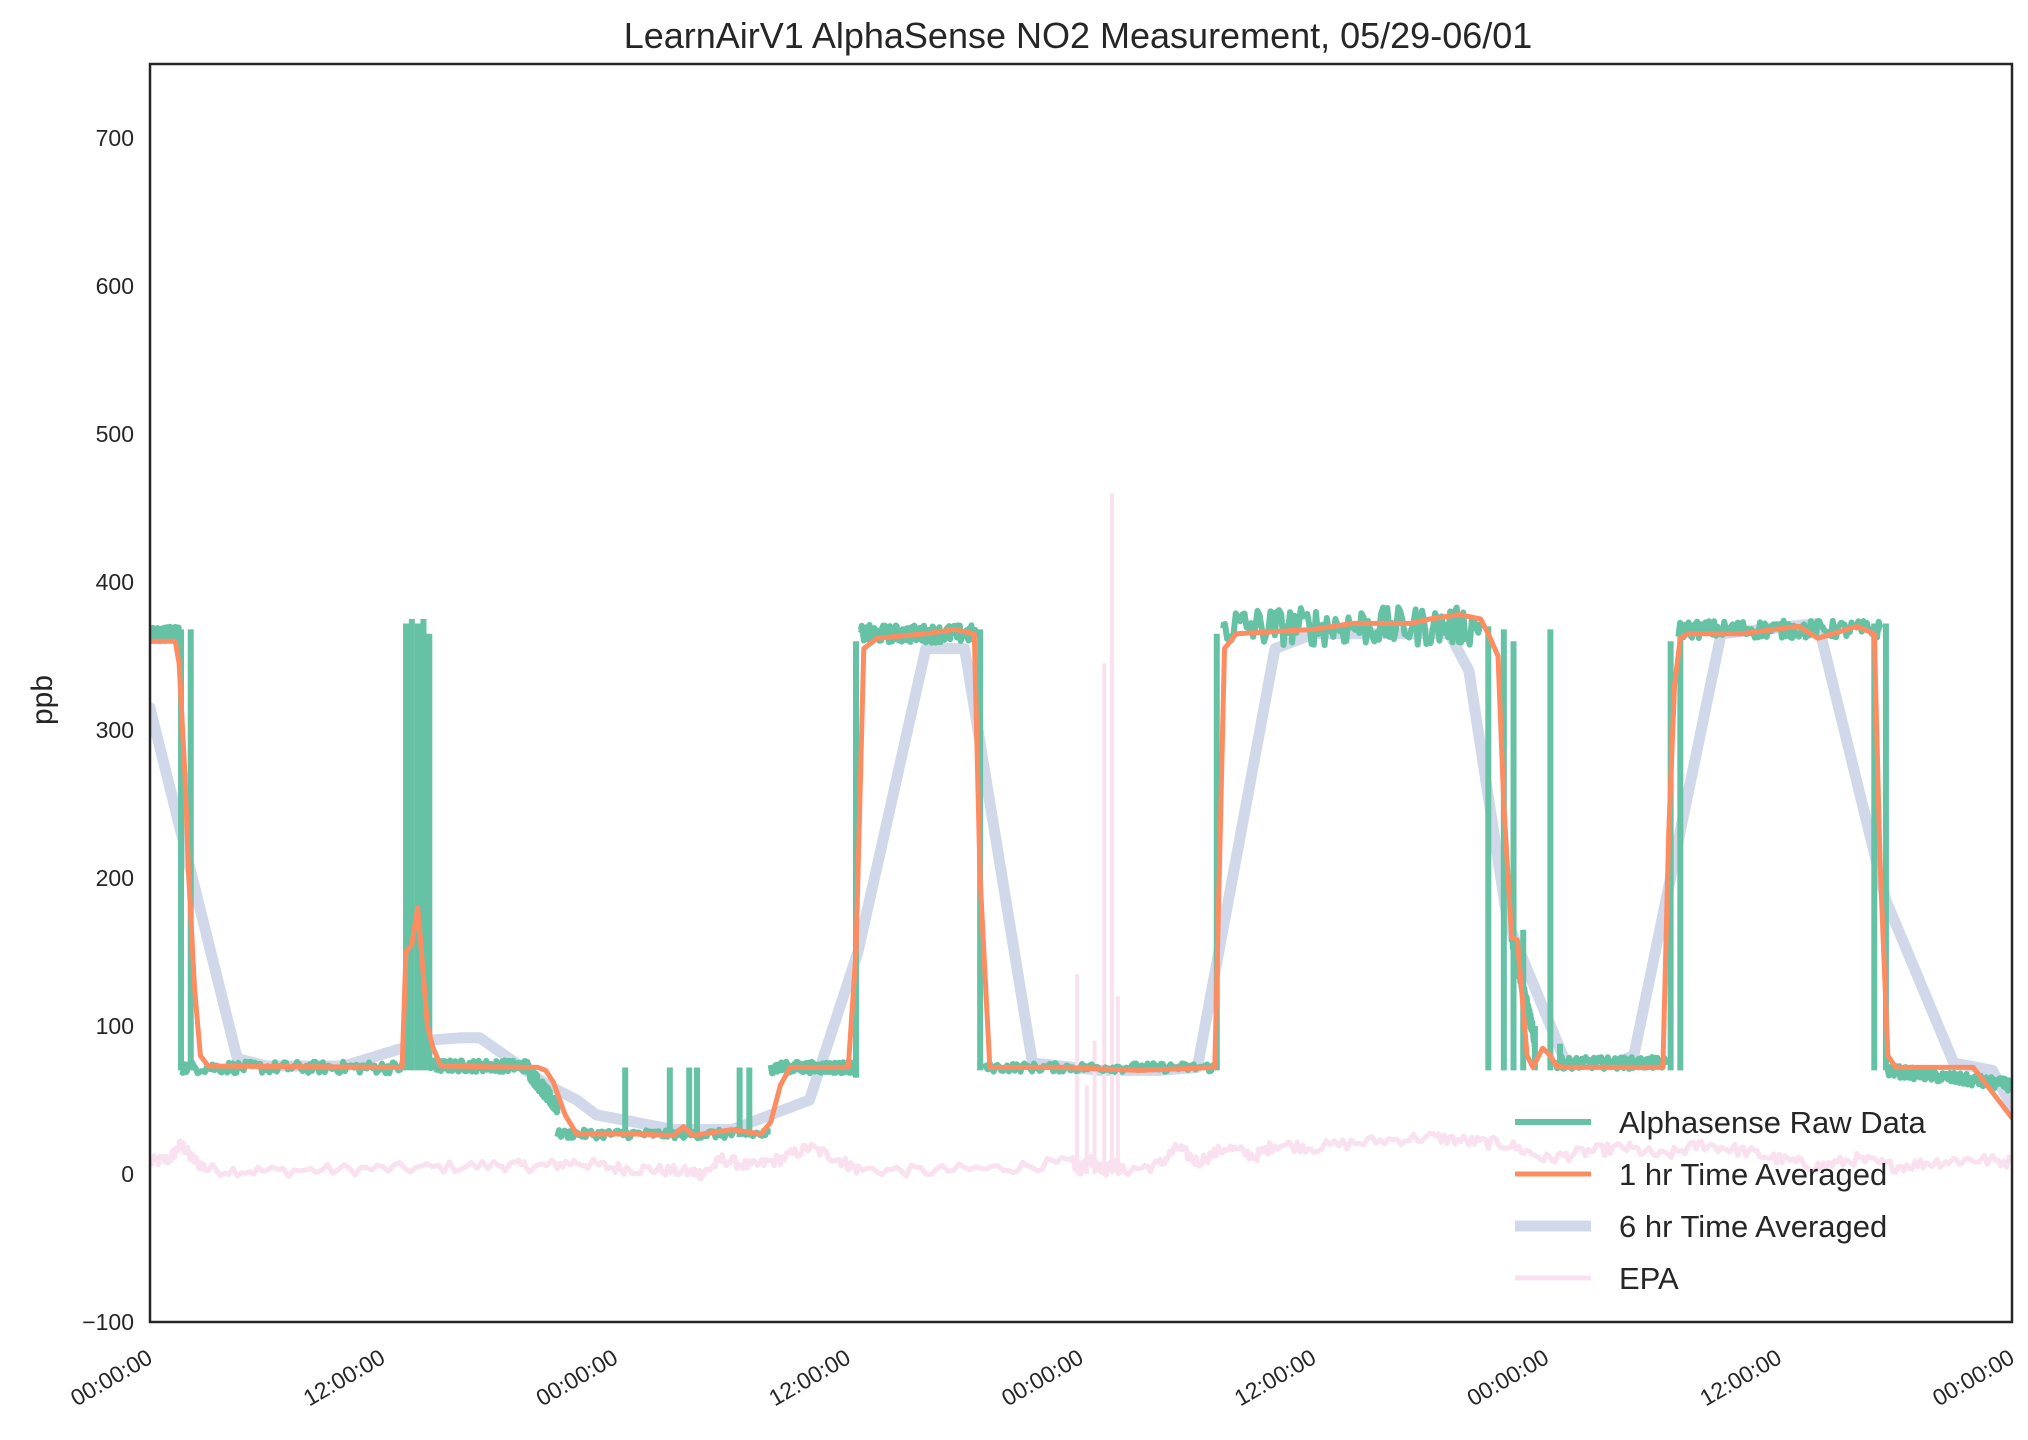  I want to click on y-tick-label: 300, so click(115, 730).